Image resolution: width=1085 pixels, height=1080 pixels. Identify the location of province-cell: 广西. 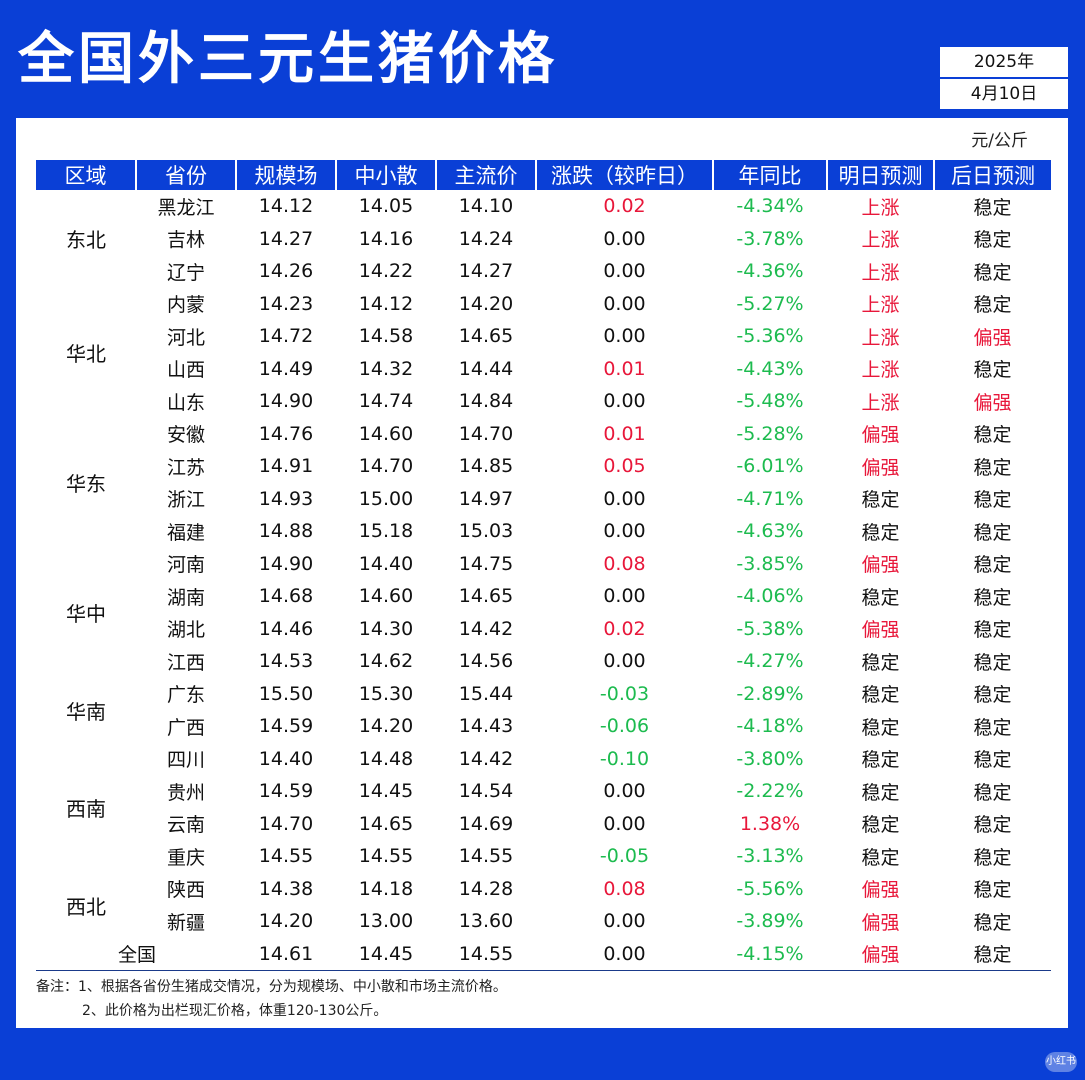
(185, 727).